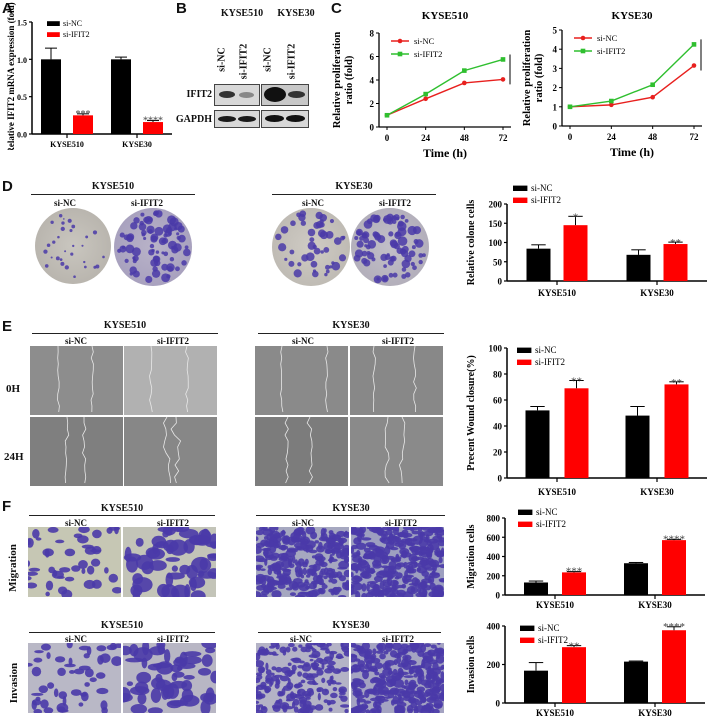 This screenshot has height=720, width=708. I want to click on blot-gapdh-kyse510, so click(237, 119).